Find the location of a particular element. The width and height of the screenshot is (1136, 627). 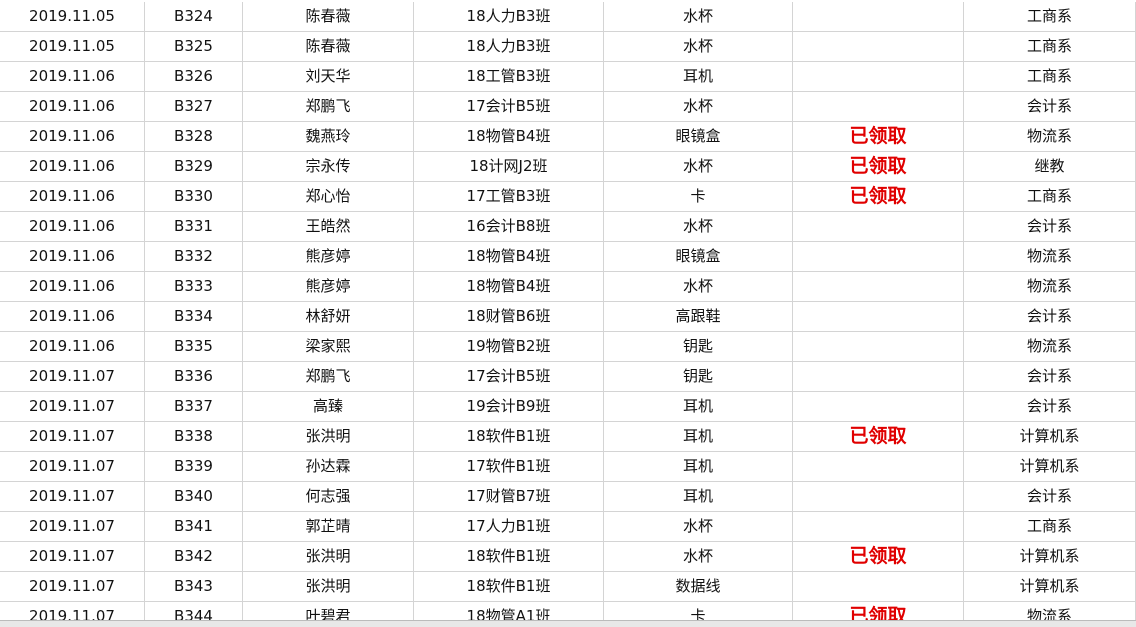

code-cell: B324 is located at coordinates (194, 17).